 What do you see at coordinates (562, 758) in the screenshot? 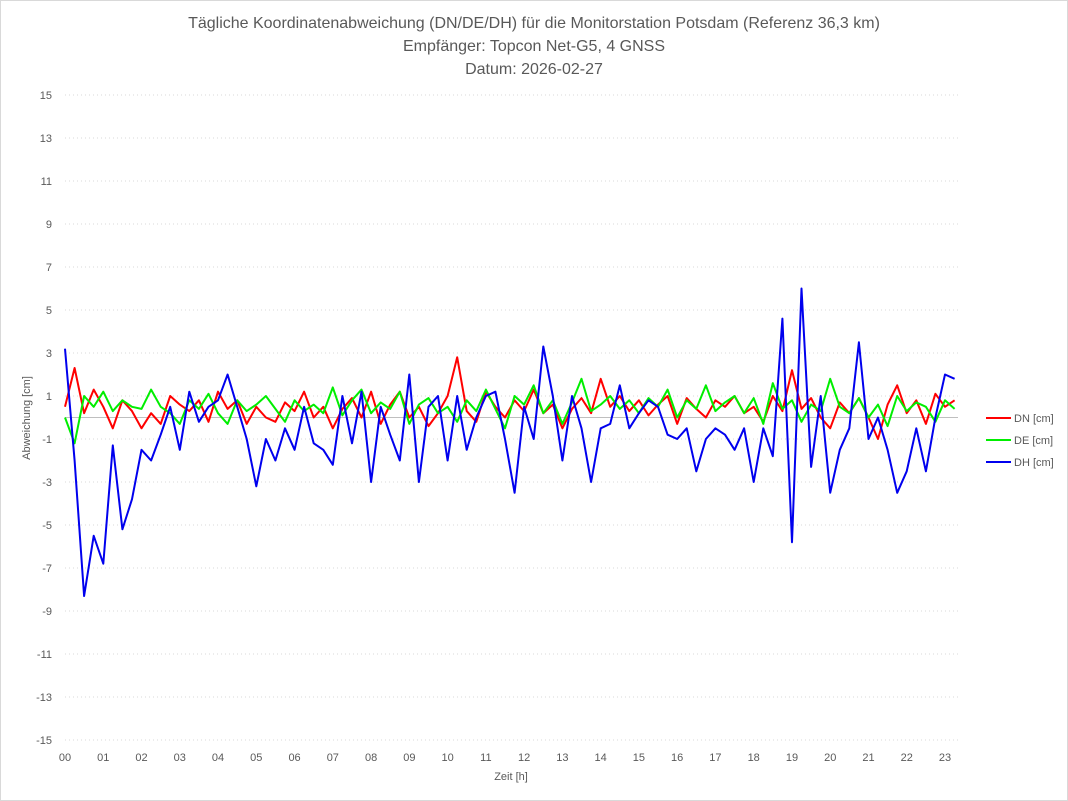
I see `x-tick-label: 13` at bounding box center [562, 758].